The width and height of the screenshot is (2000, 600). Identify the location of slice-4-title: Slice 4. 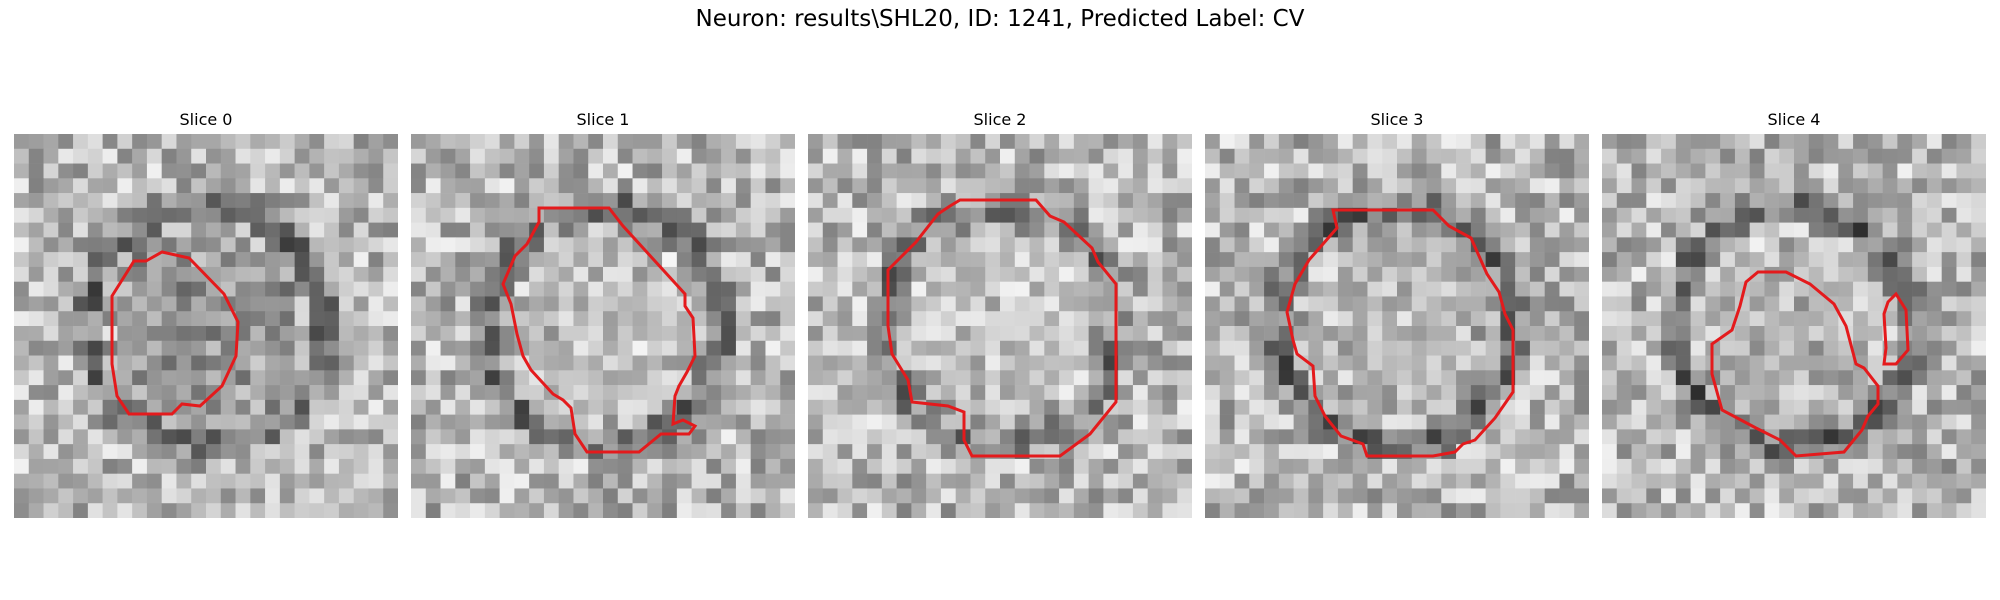
(1794, 119).